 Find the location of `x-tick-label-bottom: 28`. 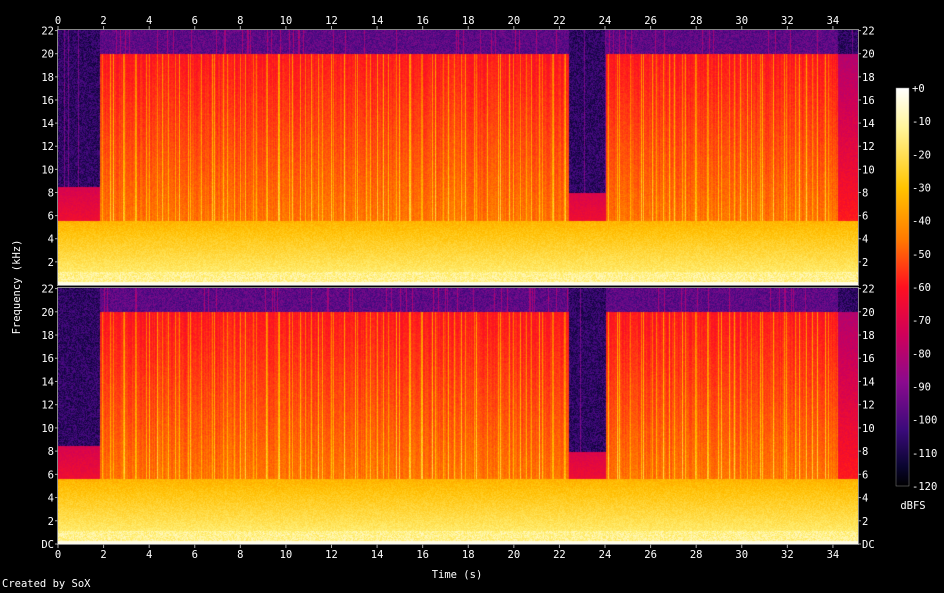

x-tick-label-bottom: 28 is located at coordinates (696, 555).